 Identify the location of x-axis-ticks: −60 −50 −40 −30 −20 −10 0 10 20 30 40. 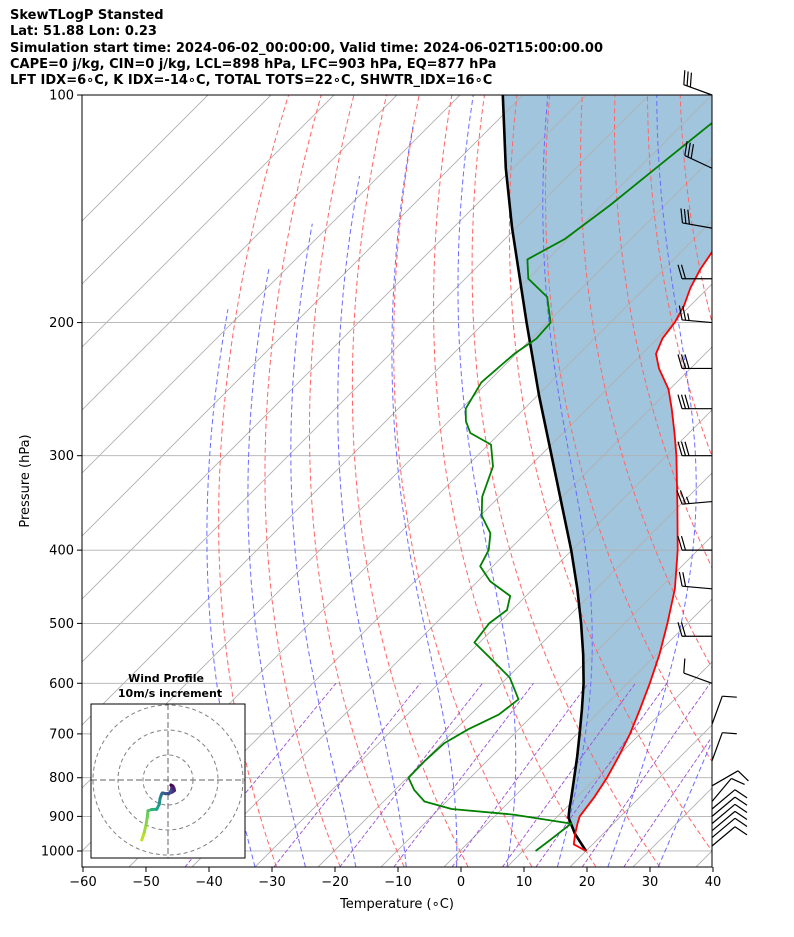
(395, 878).